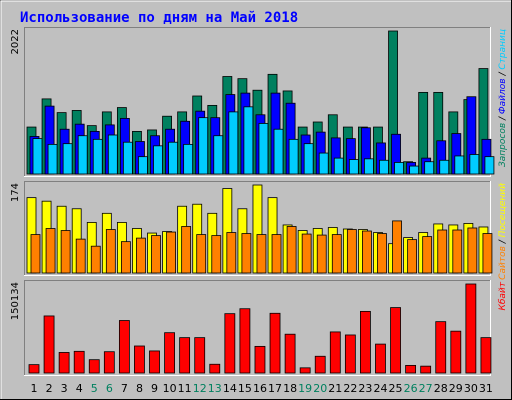 This screenshot has width=512, height=400. I want to click on x-tick-label-14: 14, so click(230, 388).